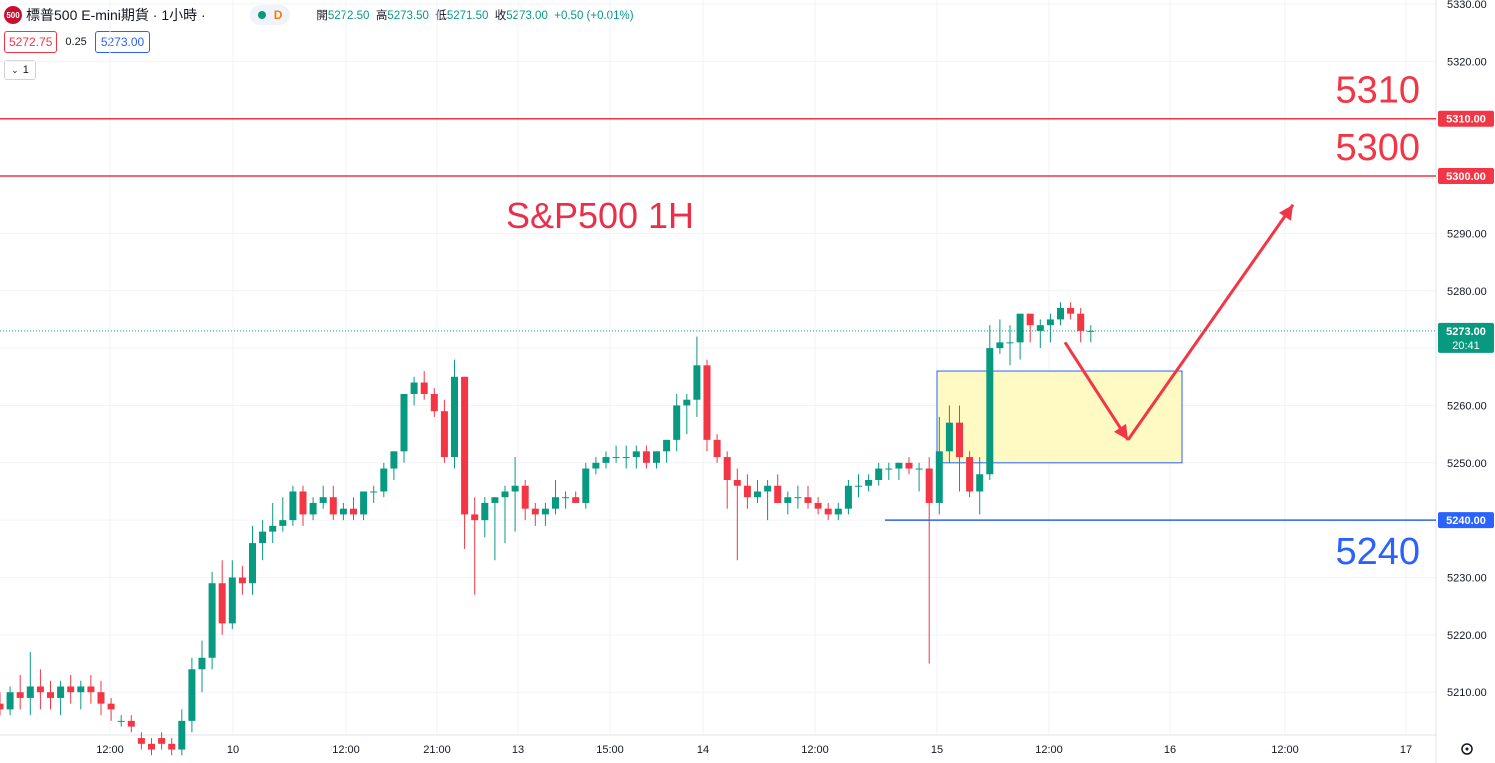  Describe the element at coordinates (13, 15) in the screenshot. I see `symbol-logo: 500` at that location.